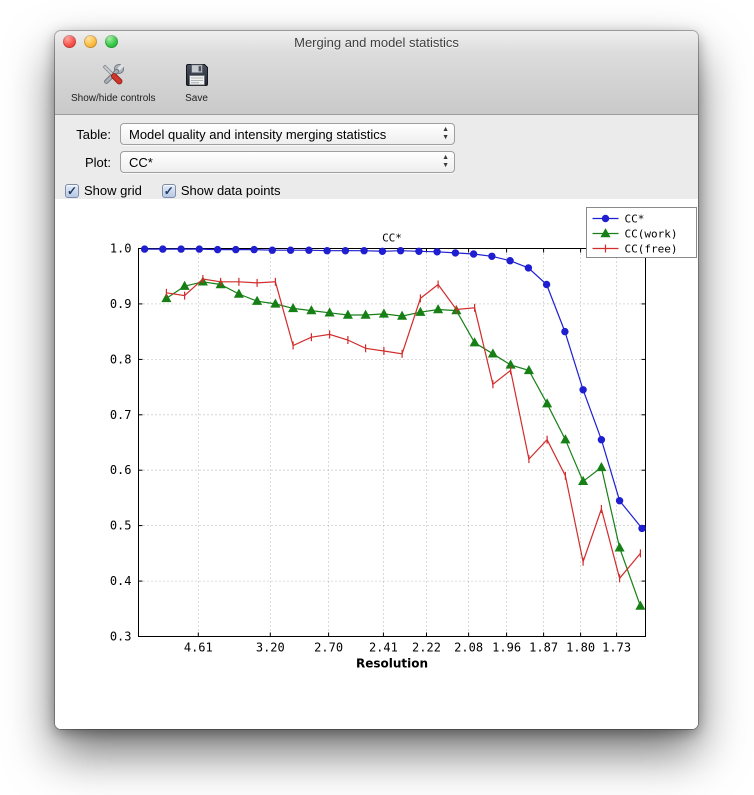  Describe the element at coordinates (141, 162) in the screenshot. I see `plot-select-value: CC*` at that location.